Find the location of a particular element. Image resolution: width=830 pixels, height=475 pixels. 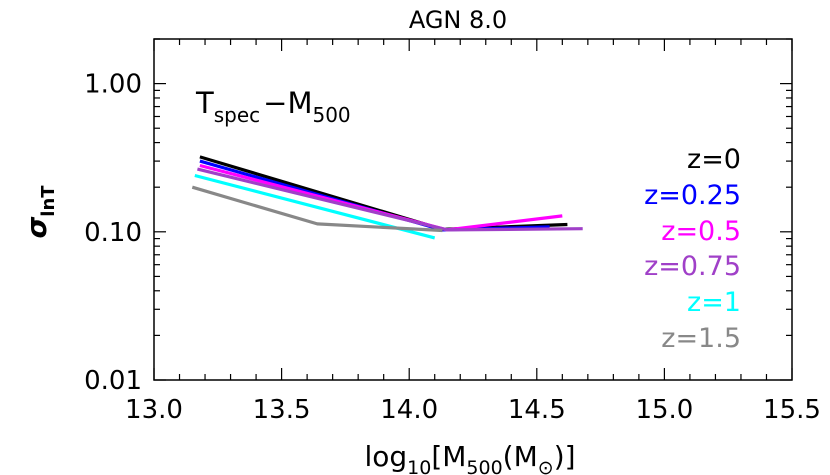

legend-entry-4: z=1 is located at coordinates (714, 302).